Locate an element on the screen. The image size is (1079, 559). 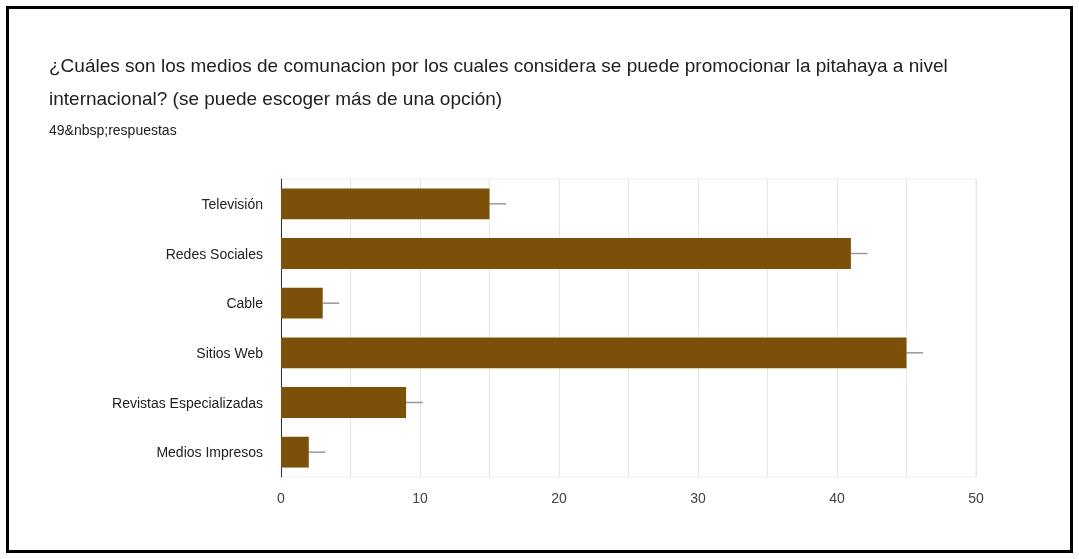
x-tick-label: 20 is located at coordinates (559, 498).